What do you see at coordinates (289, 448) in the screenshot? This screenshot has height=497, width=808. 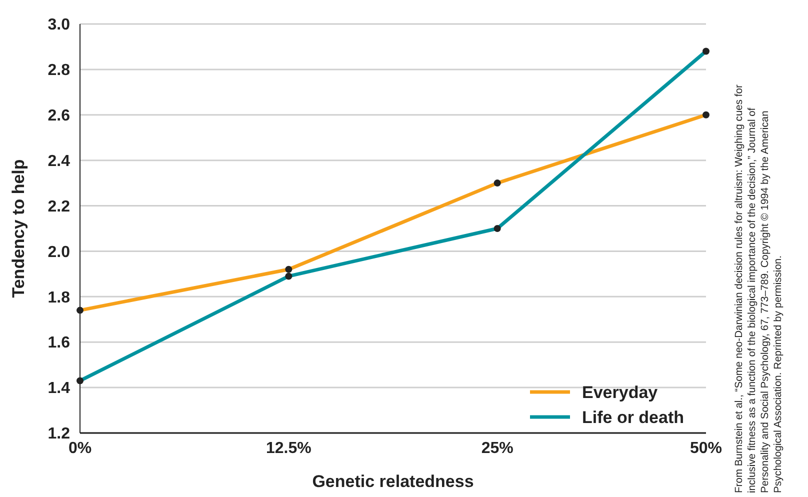 I see `x-tick-label: 12.5%` at bounding box center [289, 448].